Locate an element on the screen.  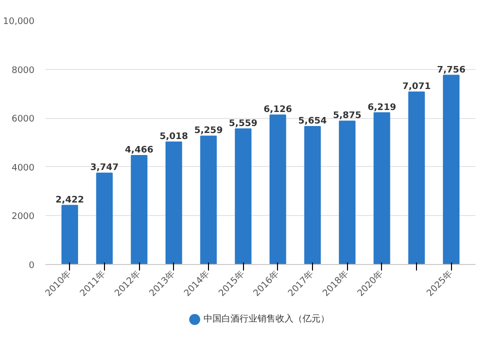
y-tick-label: 8000 is located at coordinates (23, 71).